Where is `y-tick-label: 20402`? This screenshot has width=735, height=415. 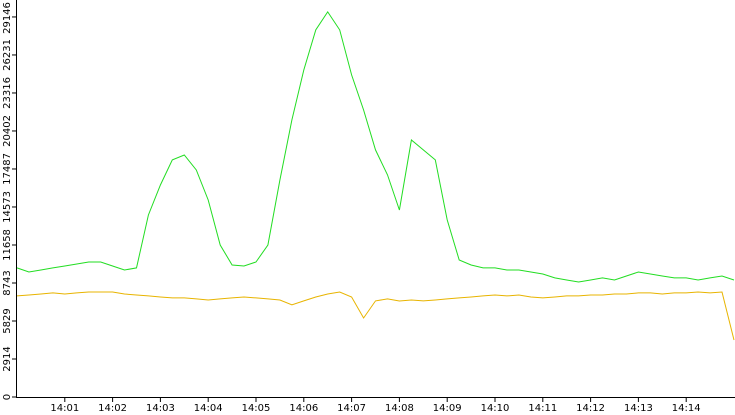 y-tick-label: 20402 is located at coordinates (7, 131).